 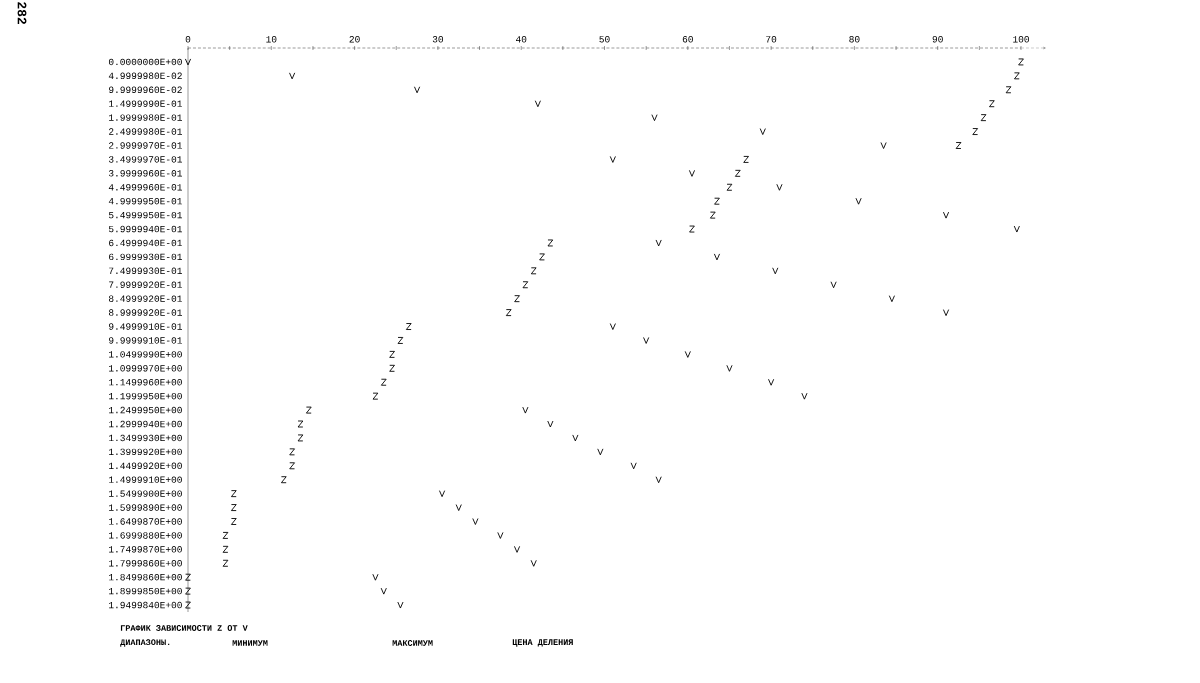 What do you see at coordinates (145, 340) in the screenshot?
I see `y-tick-label: 9.9999910E-01` at bounding box center [145, 340].